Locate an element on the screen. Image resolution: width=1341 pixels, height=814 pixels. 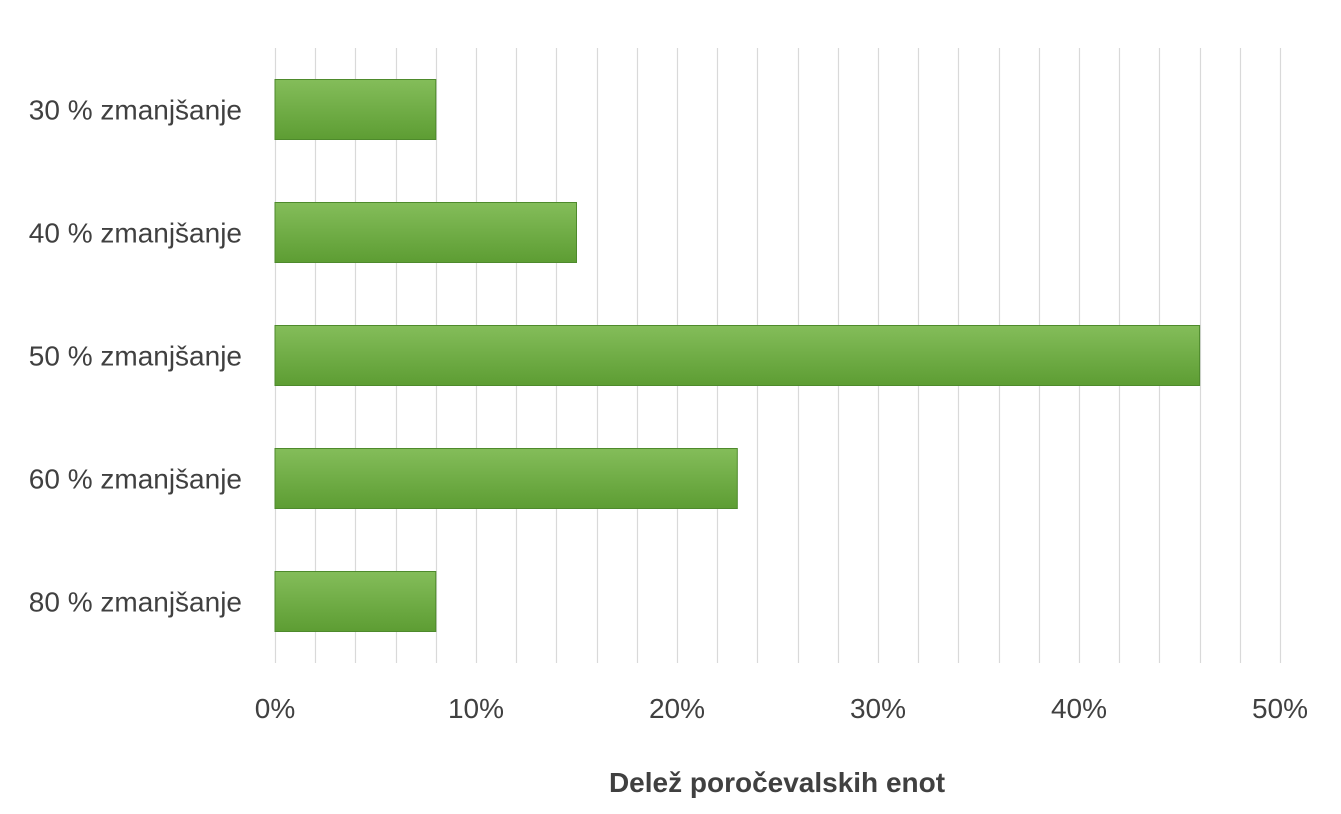
x-tick-label: 30% is located at coordinates (878, 708).